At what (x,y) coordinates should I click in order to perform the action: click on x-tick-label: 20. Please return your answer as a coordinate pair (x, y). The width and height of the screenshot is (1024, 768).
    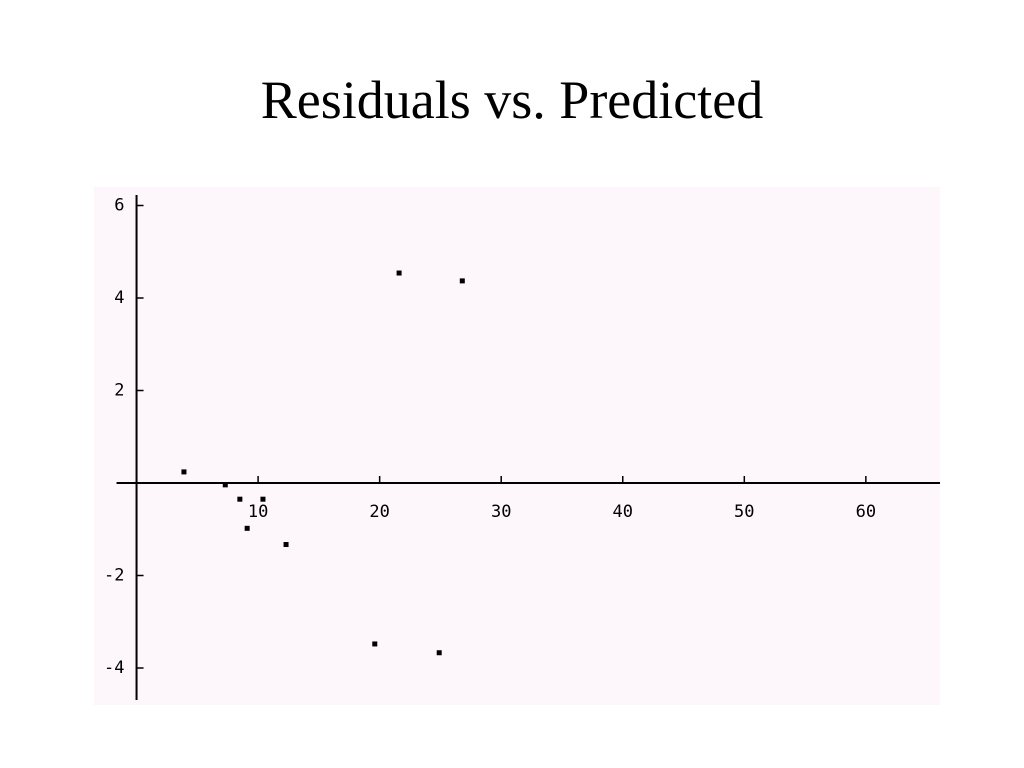
    Looking at the image, I should click on (379, 512).